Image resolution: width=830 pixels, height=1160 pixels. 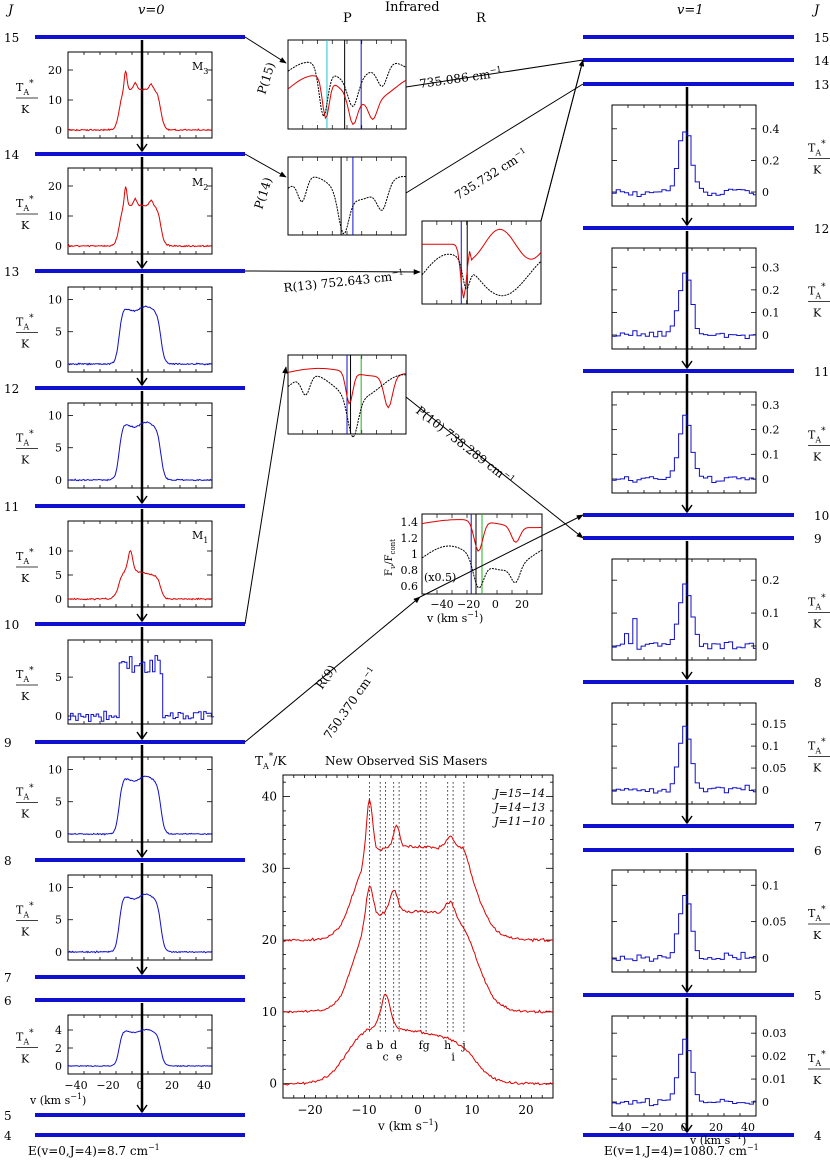 What do you see at coordinates (407, 1125) in the screenshot?
I see `central-x-label: v (km s−1)` at bounding box center [407, 1125].